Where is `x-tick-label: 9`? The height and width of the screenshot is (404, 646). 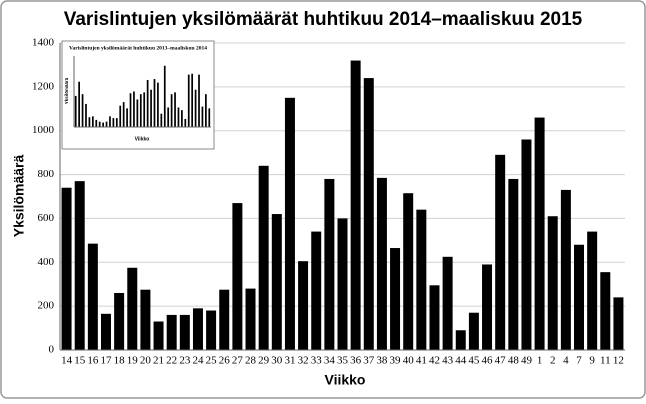 x-tick-label: 9 is located at coordinates (592, 361).